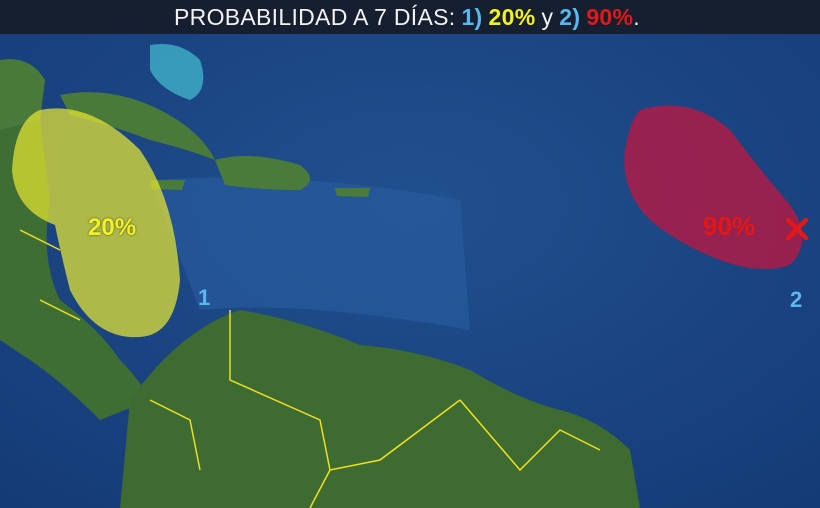 This screenshot has width=820, height=508. I want to click on area-1-number-label: 1, so click(204, 297).